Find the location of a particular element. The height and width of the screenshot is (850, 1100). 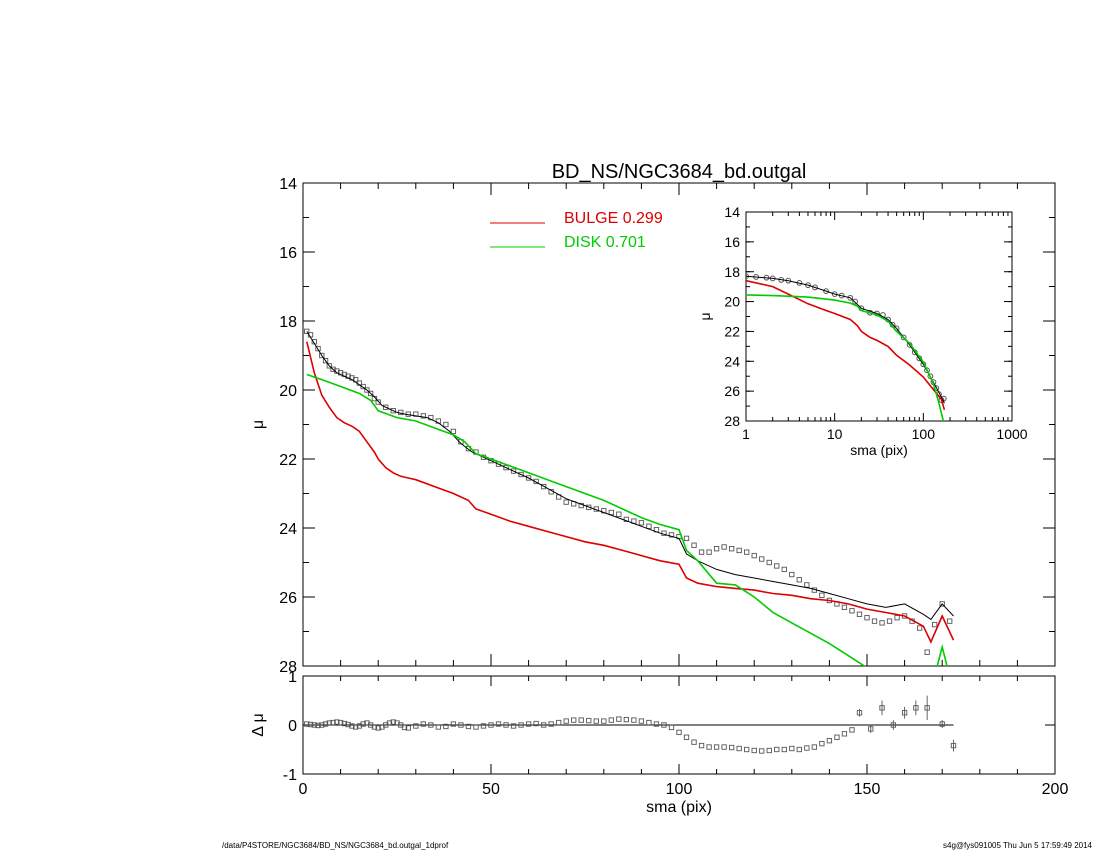

residual-series-group is located at coordinates (630, 724).